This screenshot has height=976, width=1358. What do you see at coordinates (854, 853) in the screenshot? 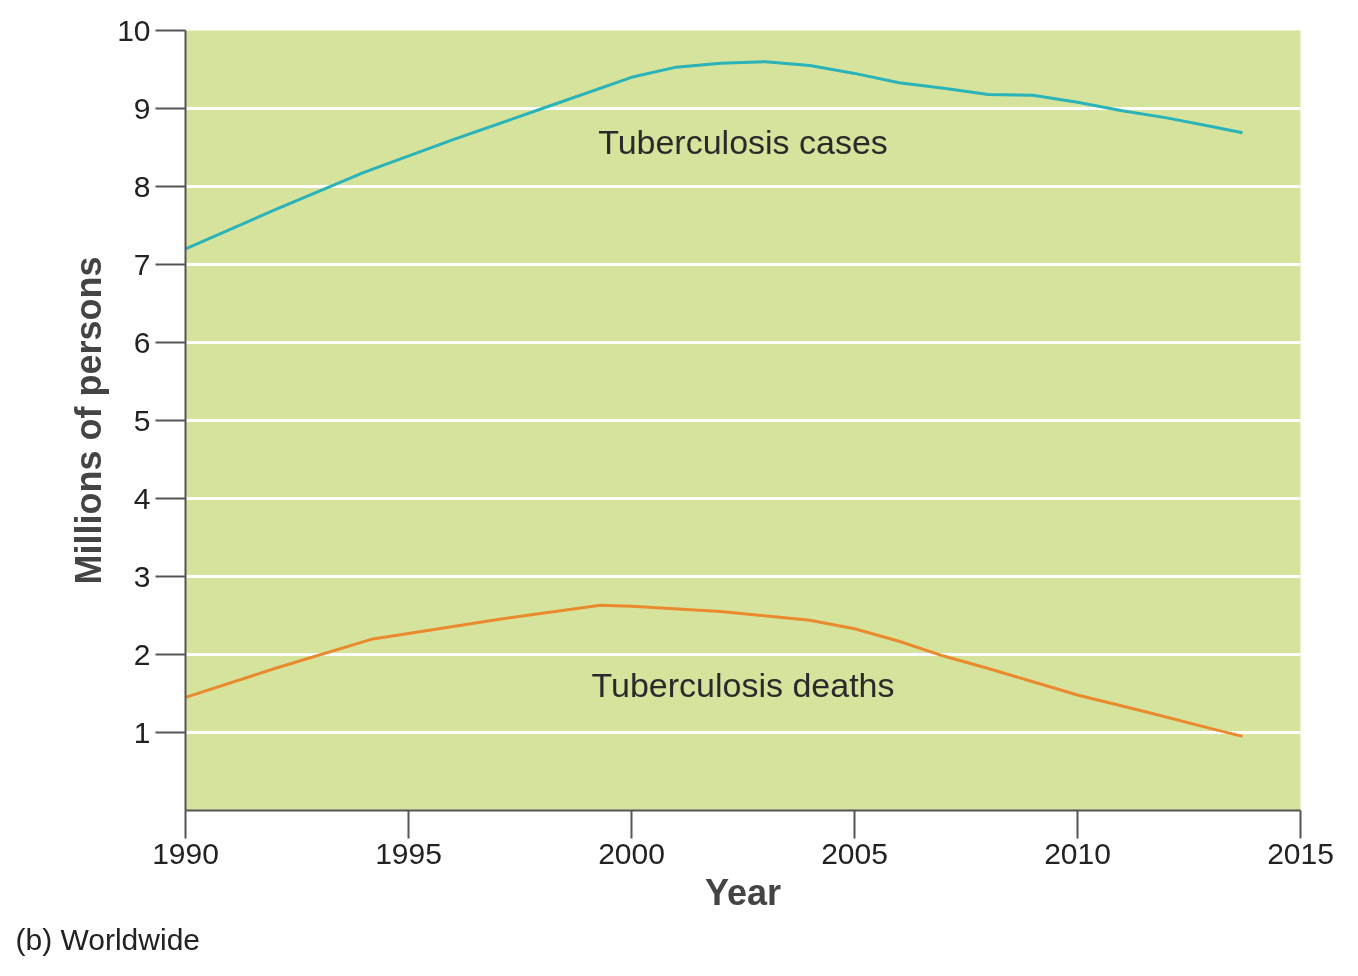
I see `x-tick-label: 2005` at bounding box center [854, 853].